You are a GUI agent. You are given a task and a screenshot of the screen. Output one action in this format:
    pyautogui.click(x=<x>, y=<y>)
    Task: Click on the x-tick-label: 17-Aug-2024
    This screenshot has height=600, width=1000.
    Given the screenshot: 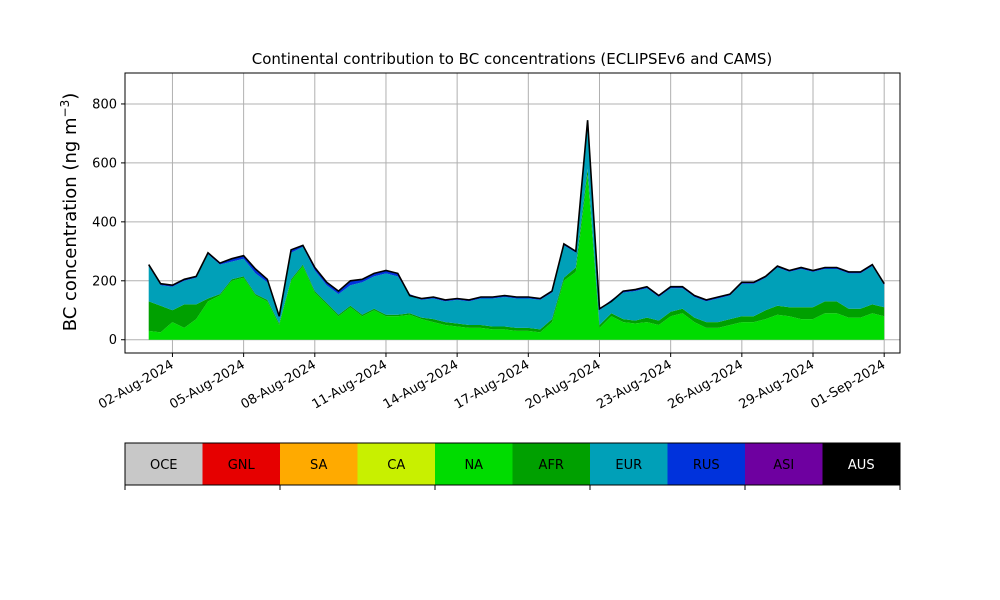 What is the action you would take?
    pyautogui.click(x=492, y=384)
    